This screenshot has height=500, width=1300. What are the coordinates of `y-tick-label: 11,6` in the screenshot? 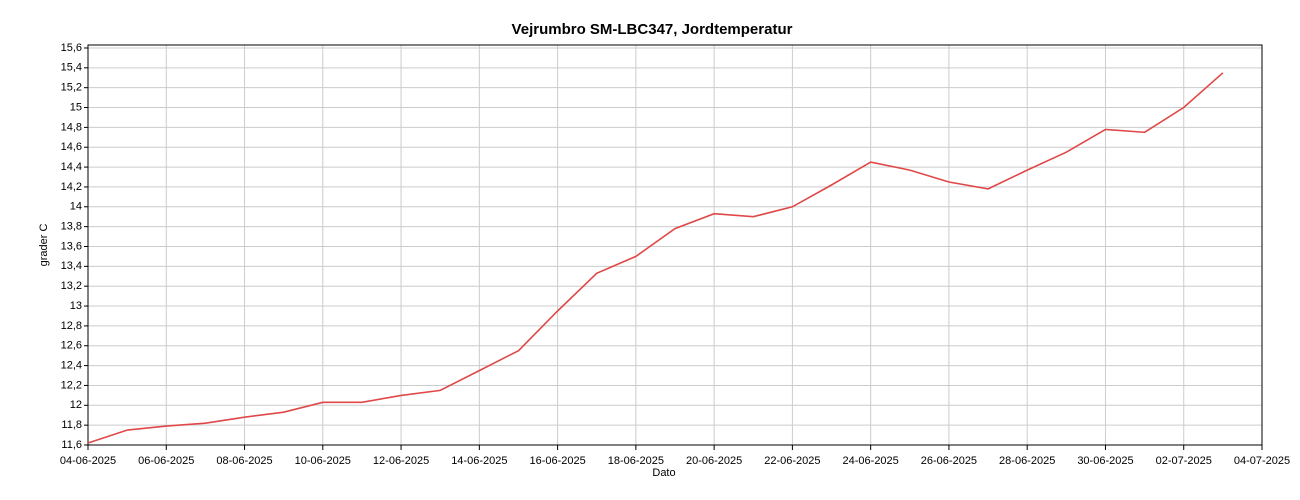 It's located at (71, 445).